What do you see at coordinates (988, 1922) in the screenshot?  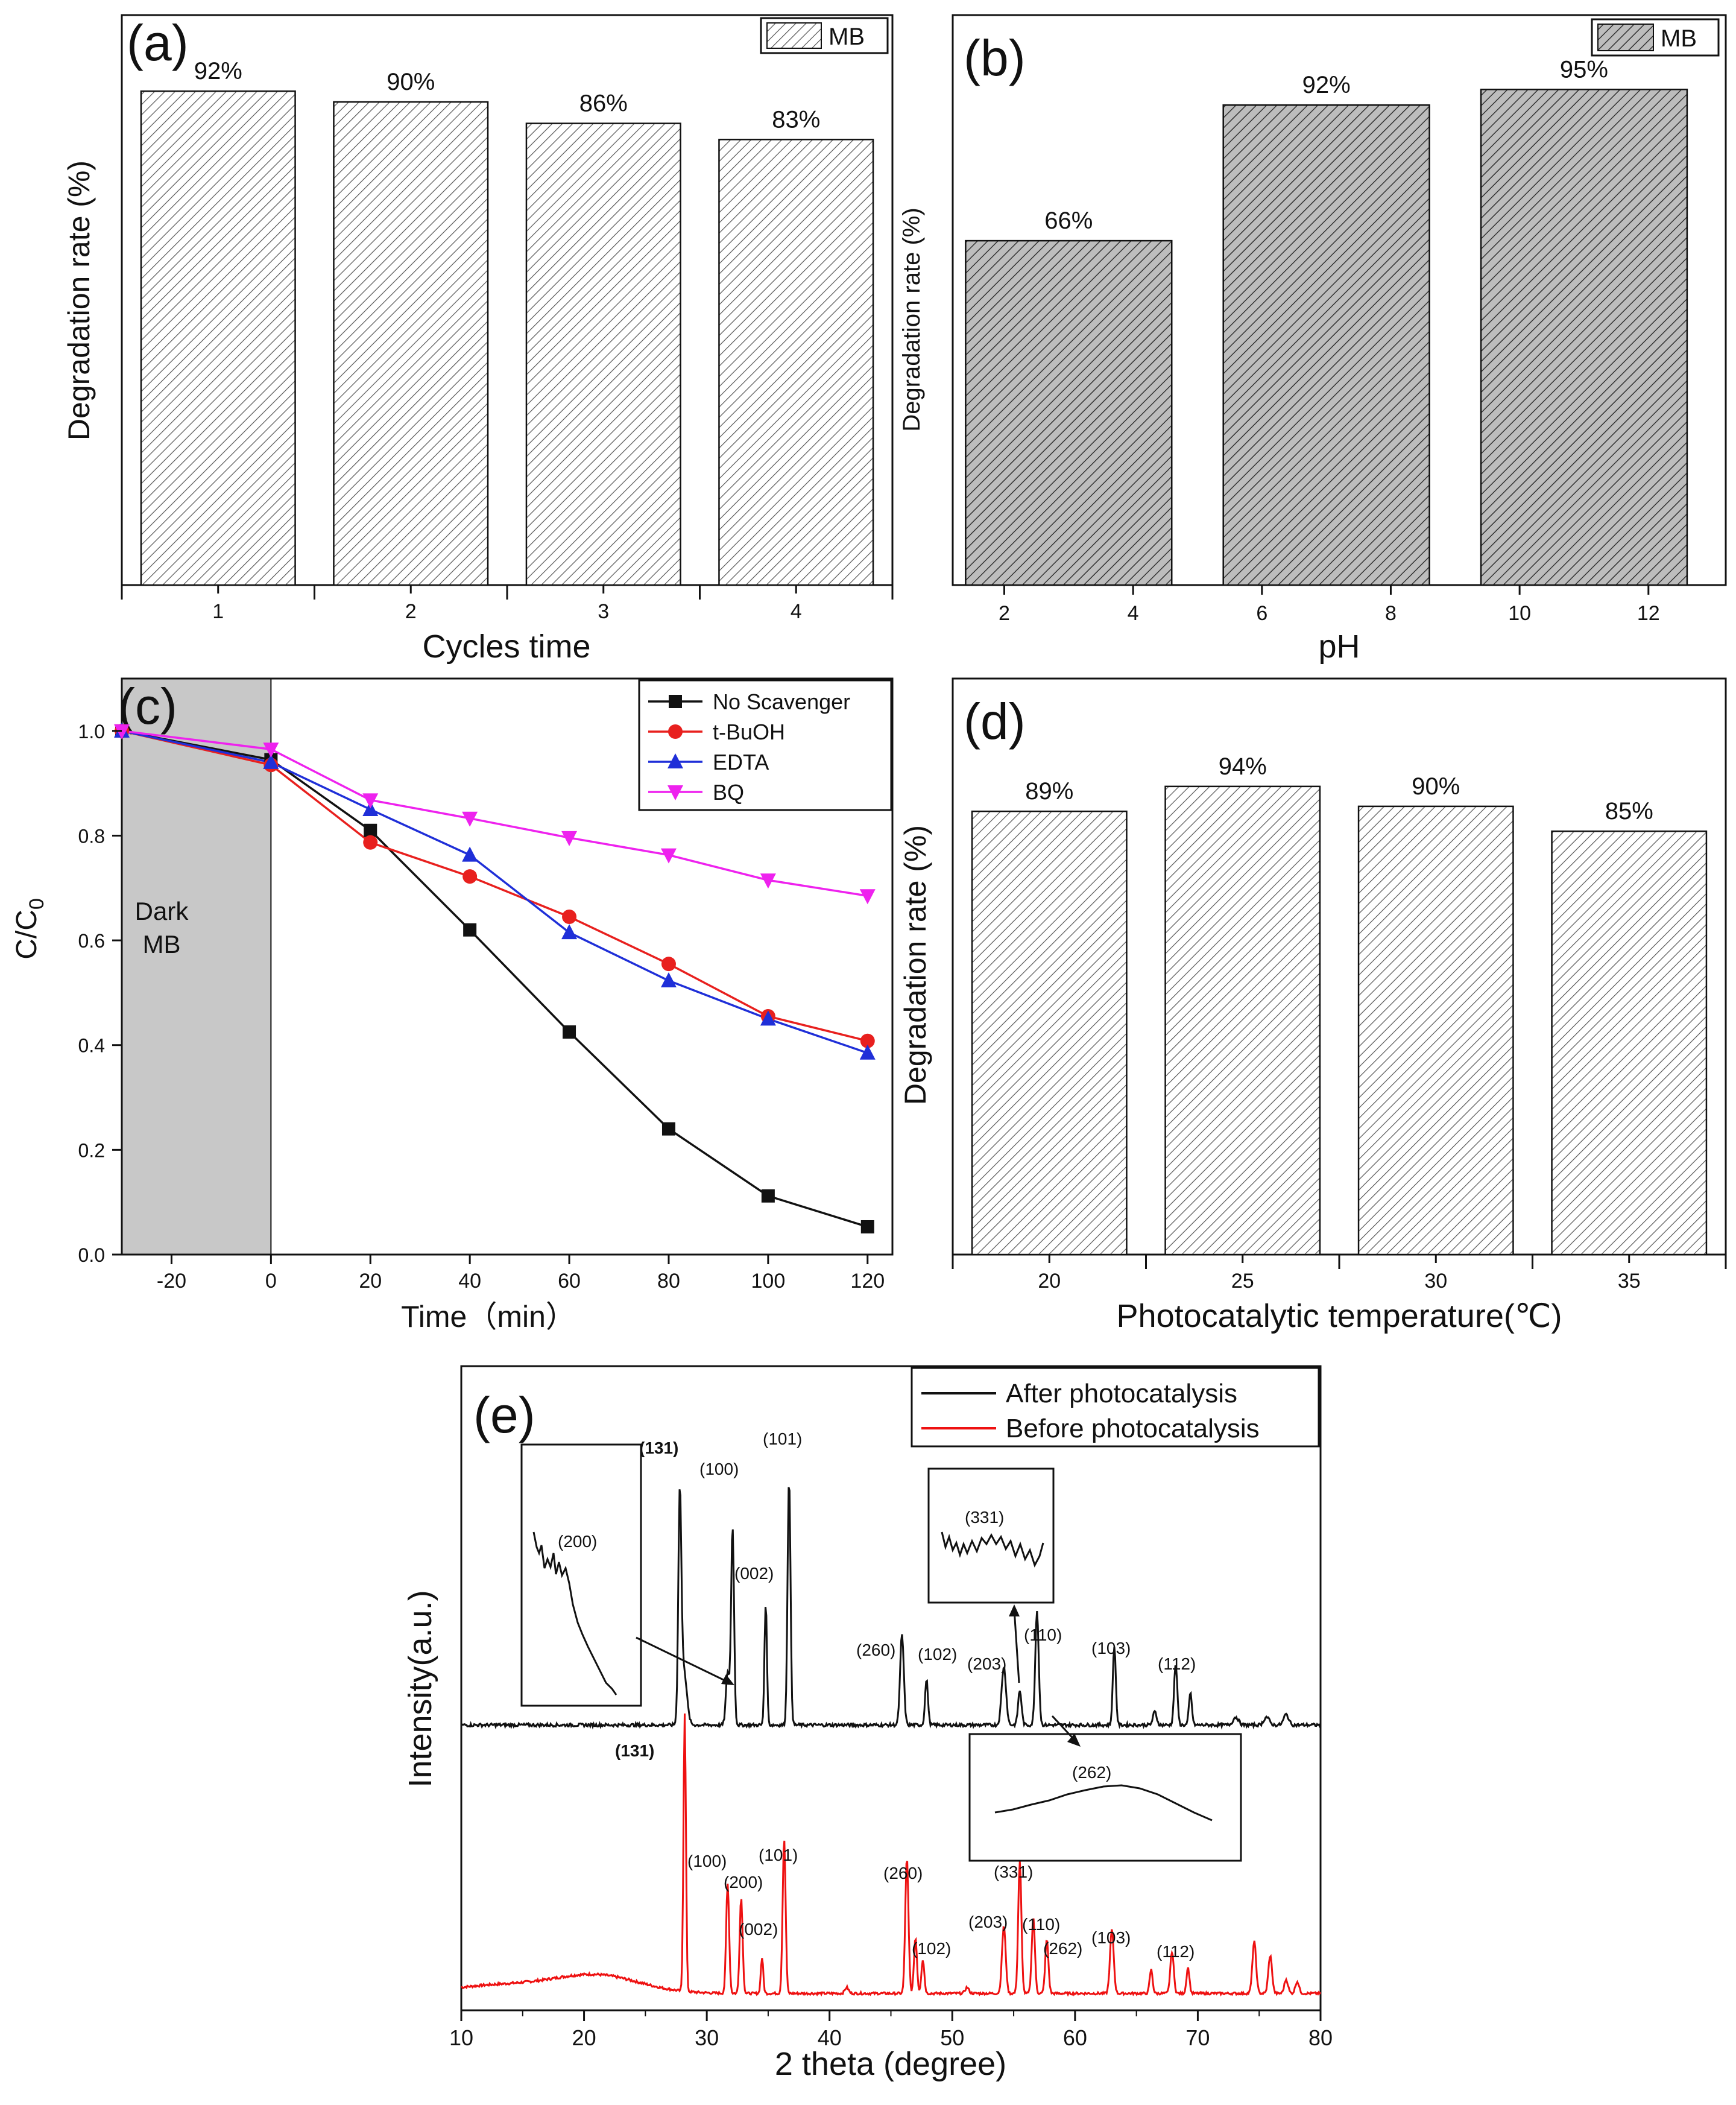 I see `peak-label-before-203: (203)` at bounding box center [988, 1922].